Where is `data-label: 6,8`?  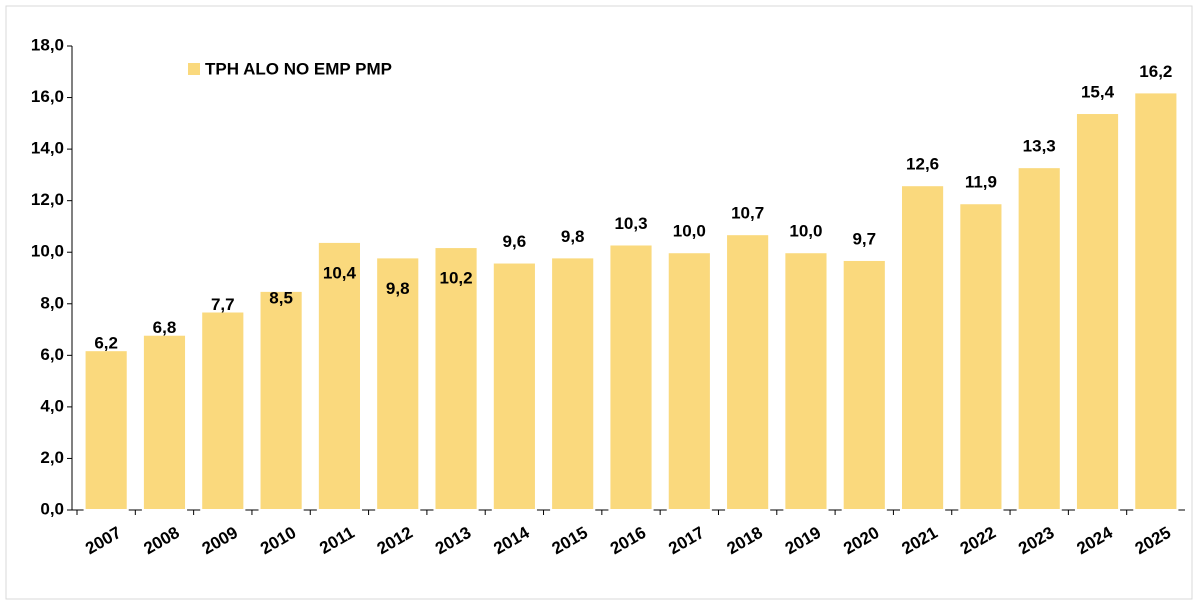
data-label: 6,8 is located at coordinates (165, 327).